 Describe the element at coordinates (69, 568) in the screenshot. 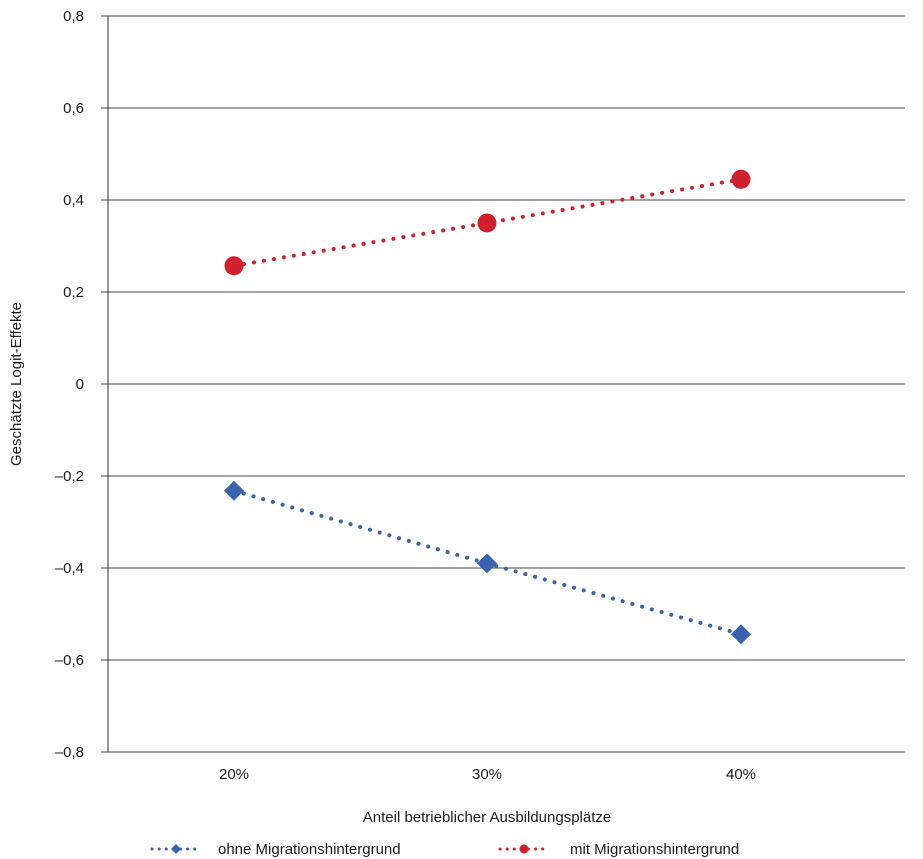

I see `y-tick-label: –0,4` at that location.